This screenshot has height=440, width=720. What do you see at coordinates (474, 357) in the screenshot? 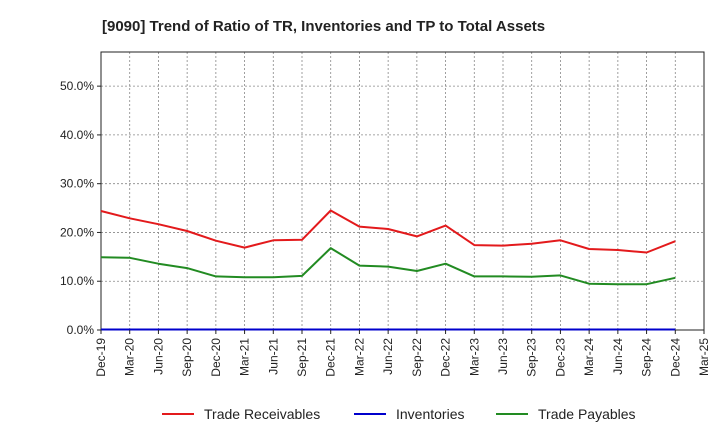
I see `x-tick-label: Mar-23` at bounding box center [474, 357].